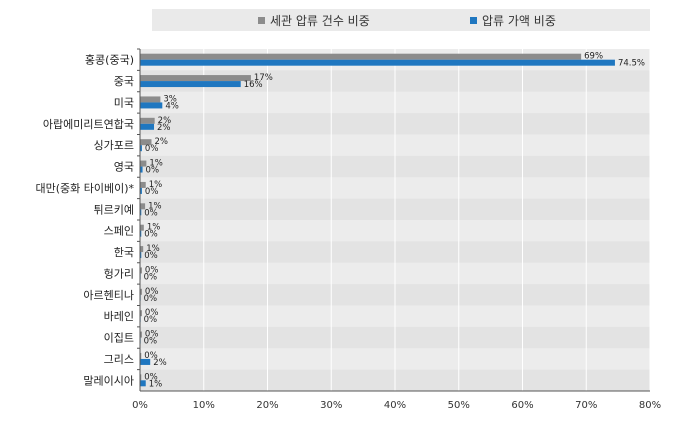 This screenshot has height=424, width=700. What do you see at coordinates (108, 295) in the screenshot?
I see `category-label: 아르헨티나` at bounding box center [108, 295].